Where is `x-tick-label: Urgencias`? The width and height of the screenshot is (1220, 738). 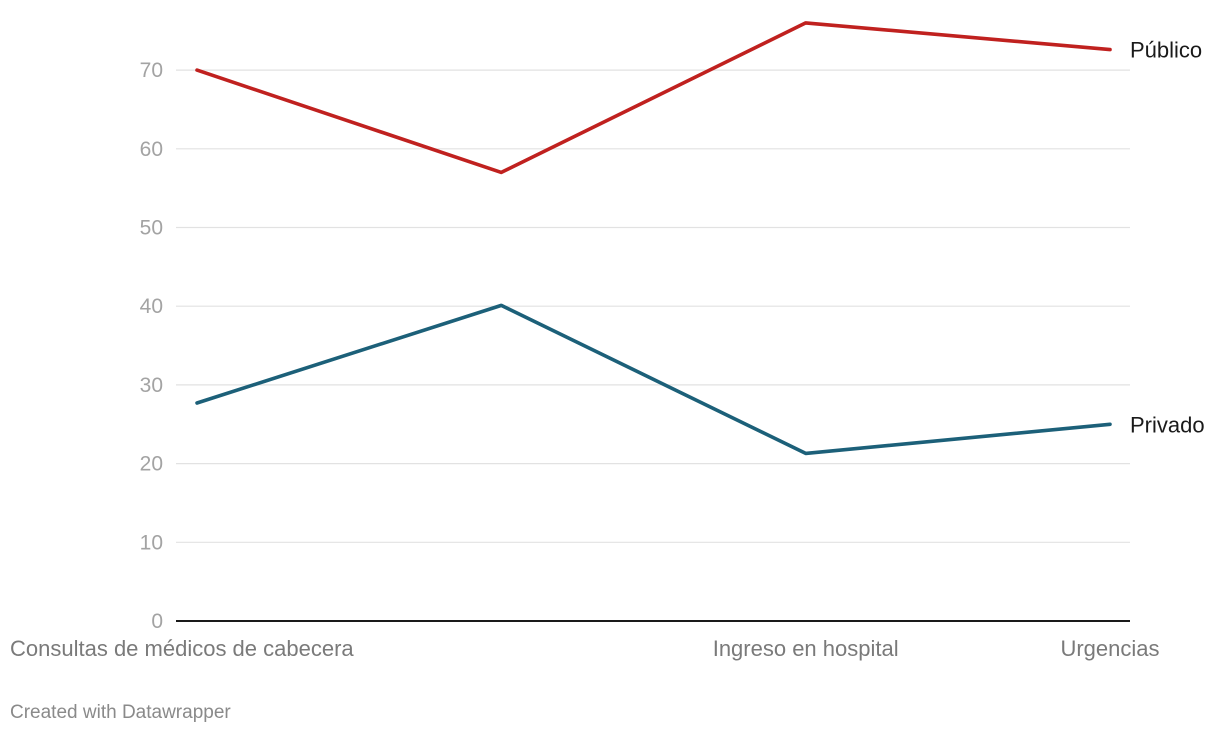
x-tick-label: Urgencias is located at coordinates (1109, 648).